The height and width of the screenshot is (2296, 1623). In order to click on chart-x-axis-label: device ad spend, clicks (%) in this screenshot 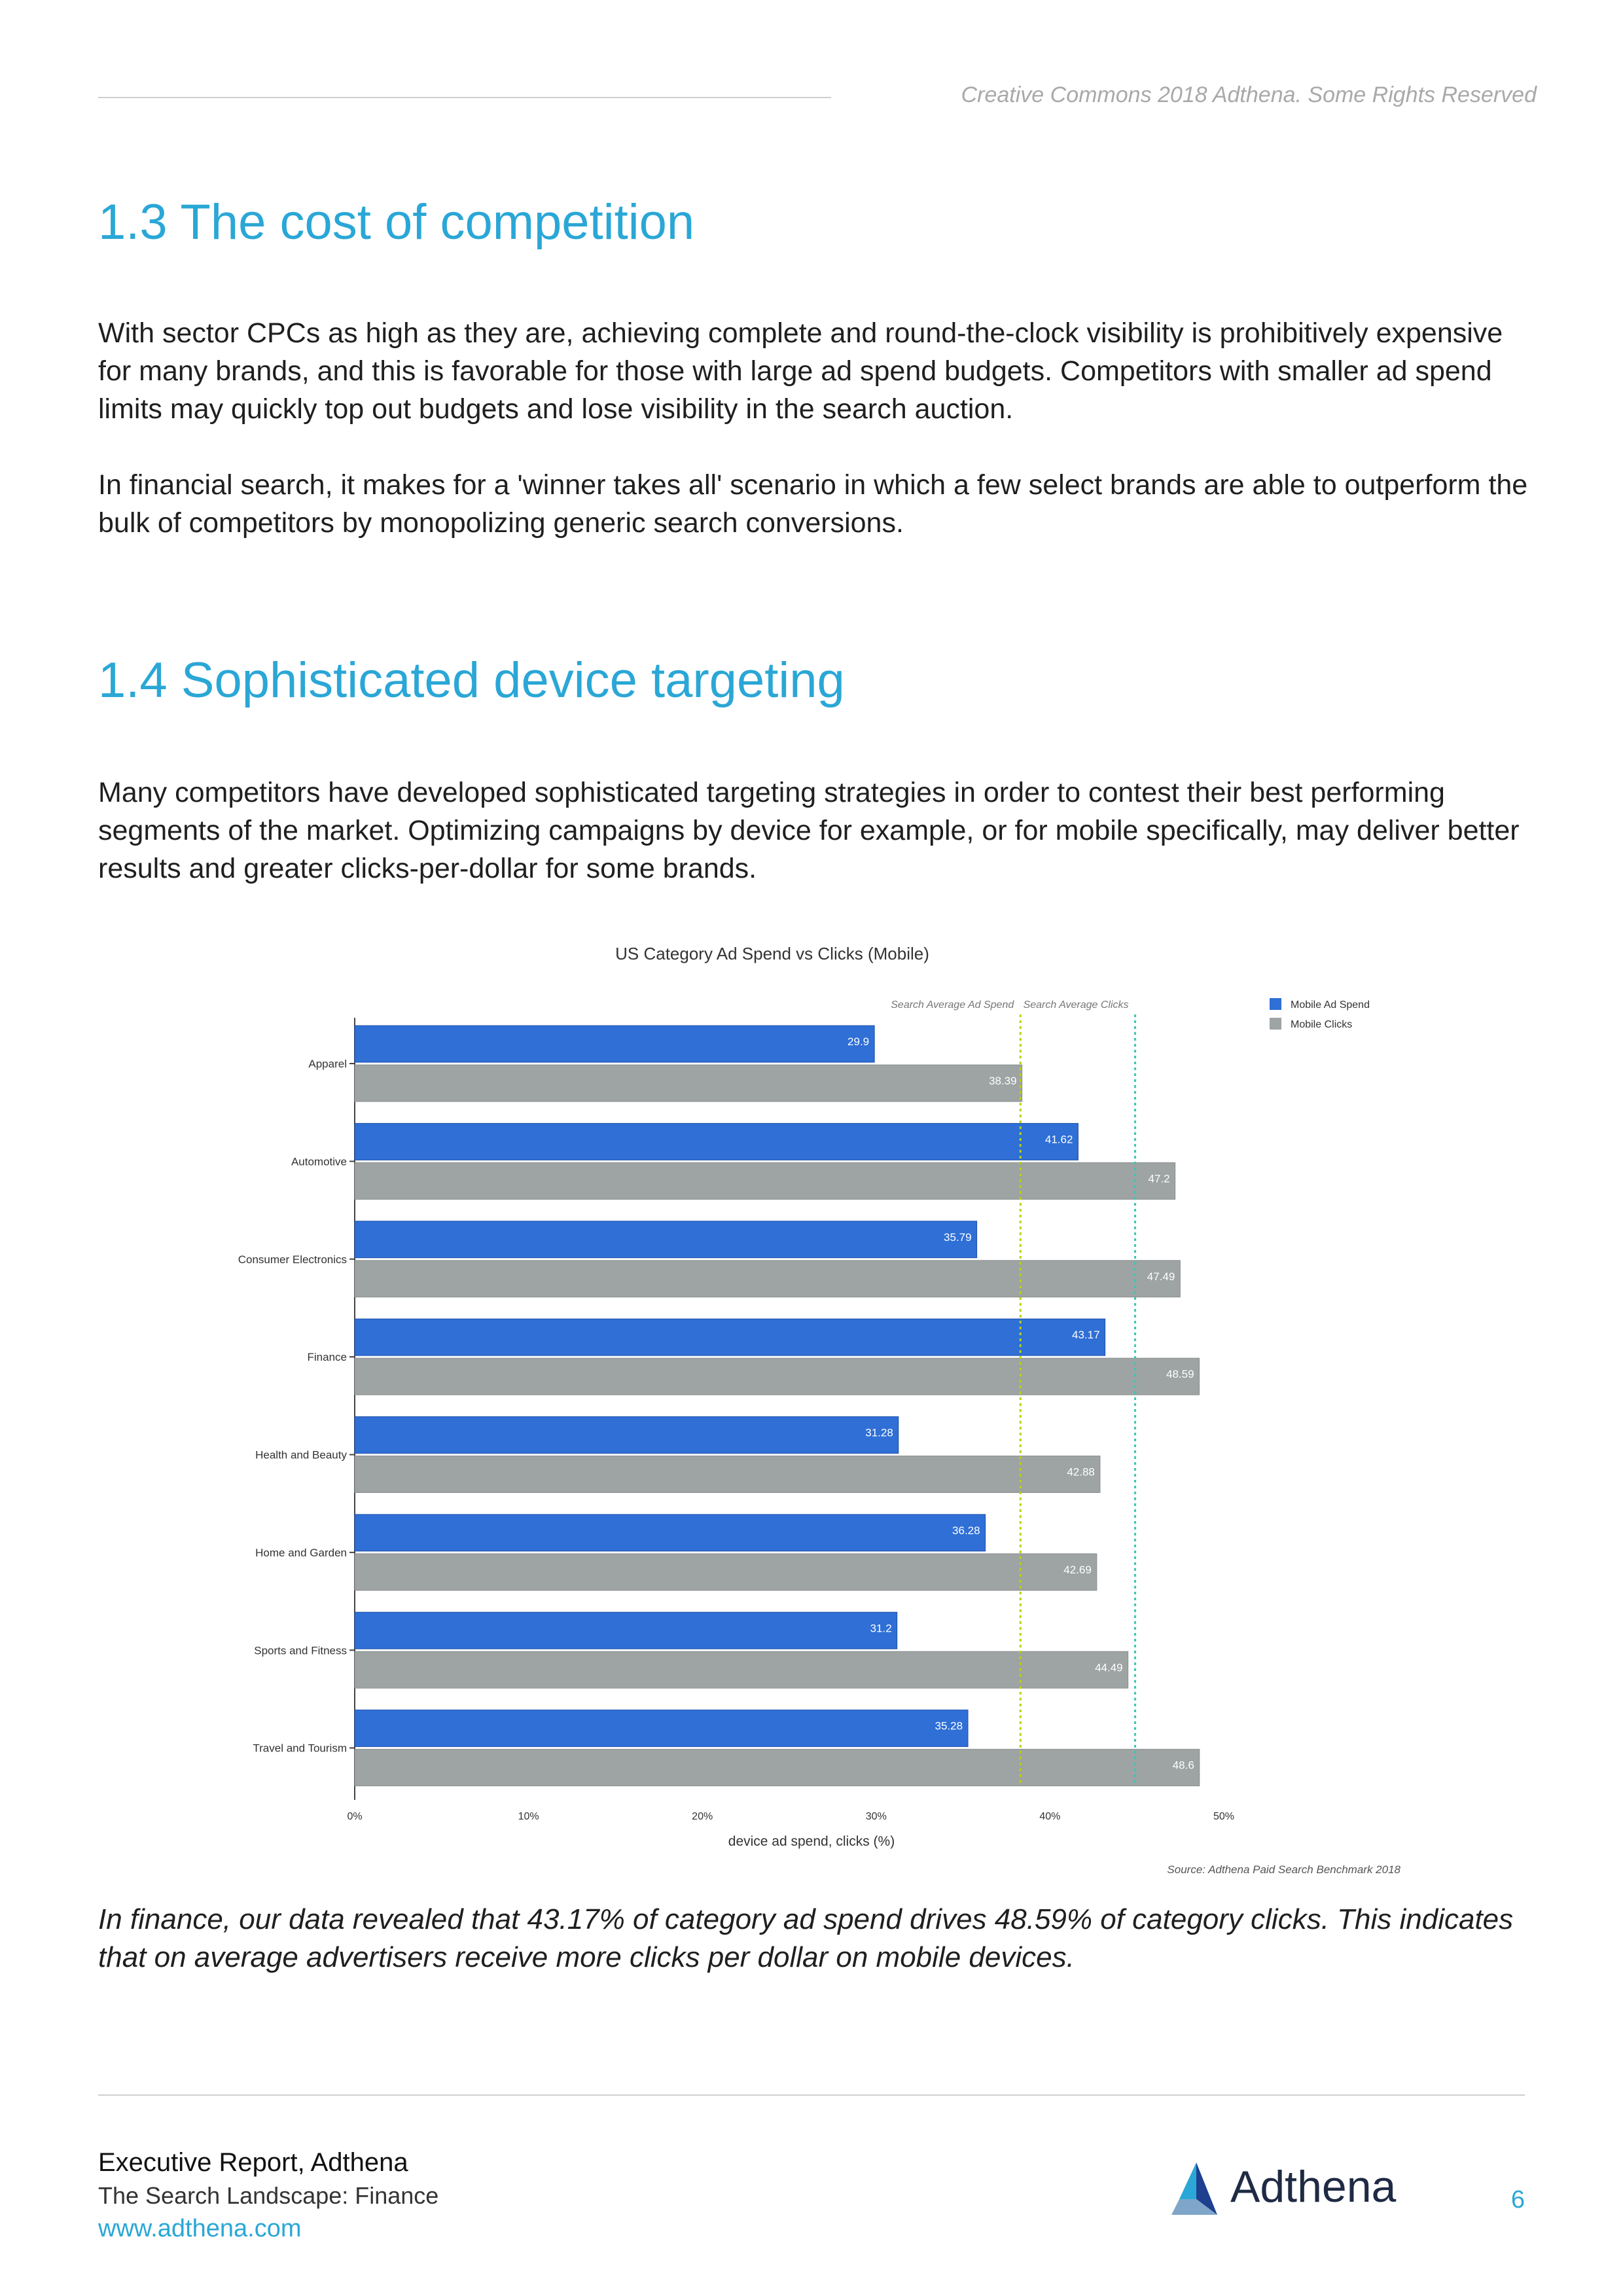, I will do `click(811, 1841)`.